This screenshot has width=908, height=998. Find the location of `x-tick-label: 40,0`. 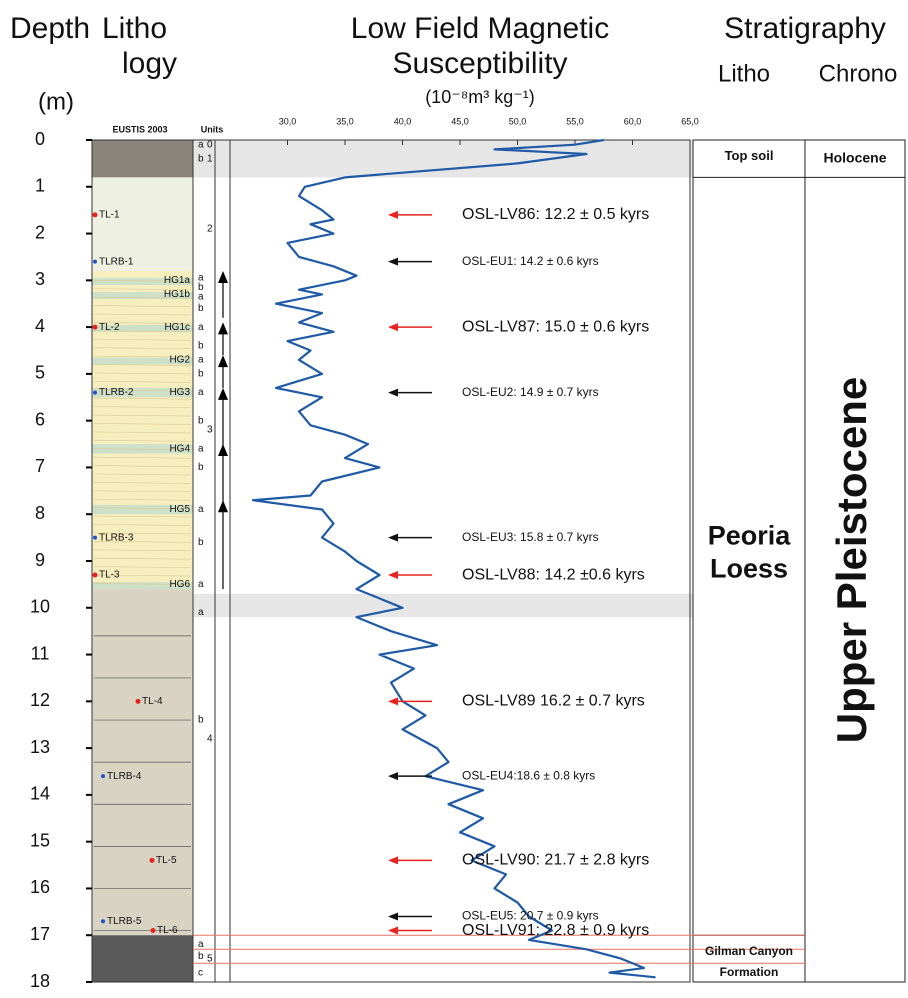

x-tick-label: 40,0 is located at coordinates (403, 121).